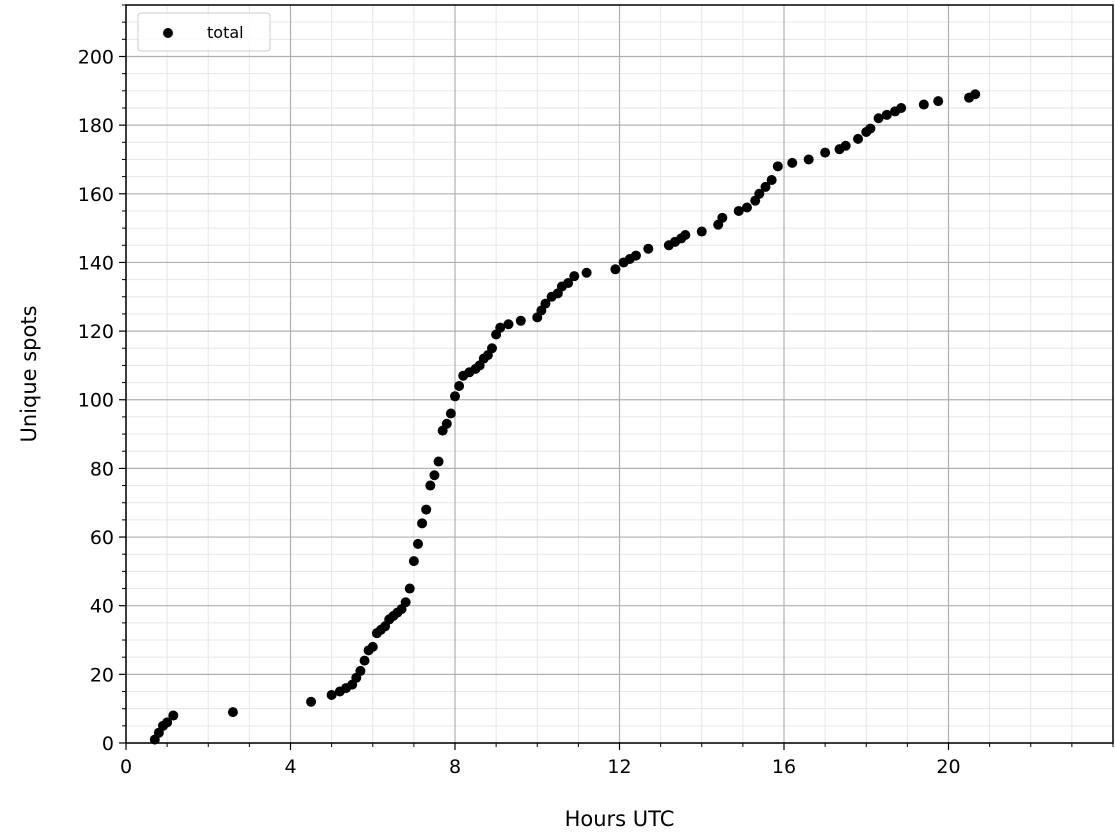  Describe the element at coordinates (96, 263) in the screenshot. I see `y-tick-label: 140` at that location.